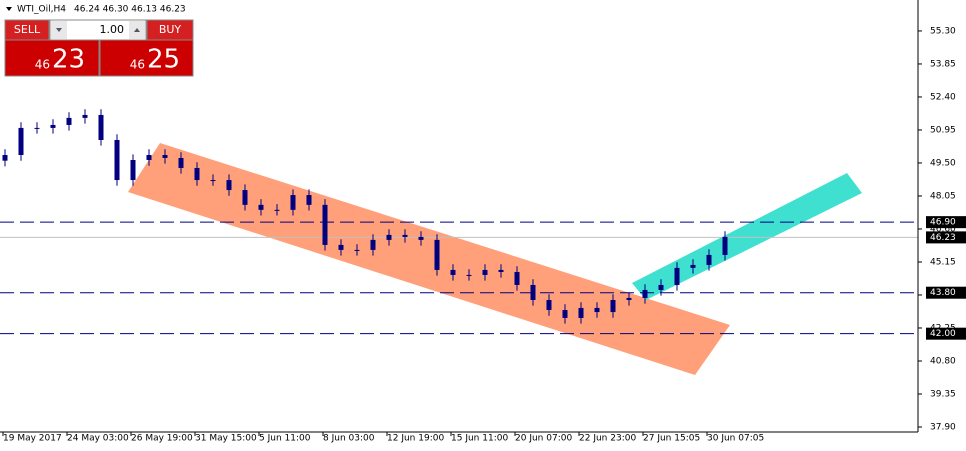 Image resolution: width=966 pixels, height=451 pixels. What do you see at coordinates (68, 60) in the screenshot?
I see `sell-small: 23` at bounding box center [68, 60].